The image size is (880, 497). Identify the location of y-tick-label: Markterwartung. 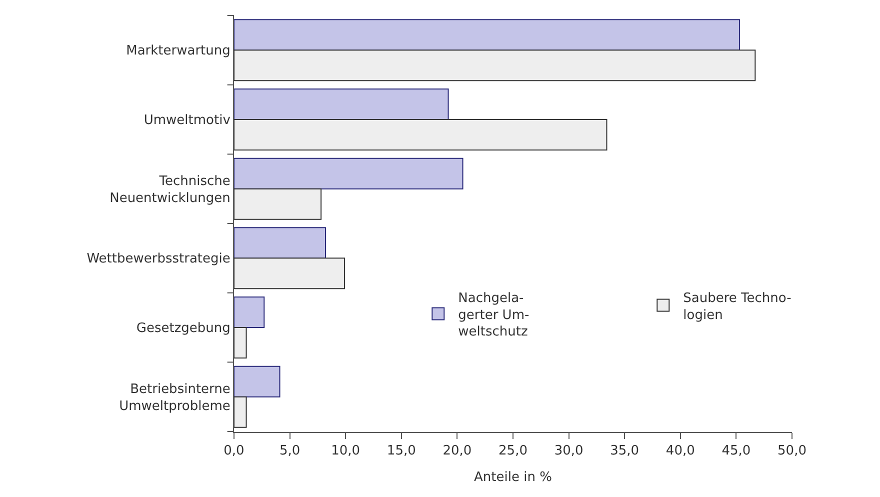
(178, 51).